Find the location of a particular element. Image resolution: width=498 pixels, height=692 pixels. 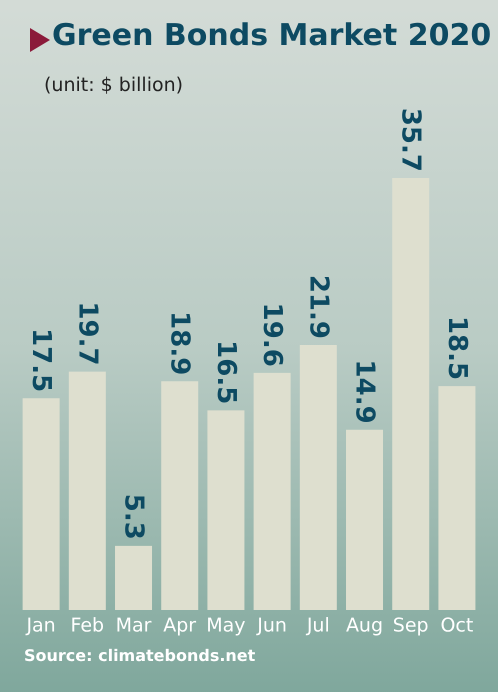

x-tick-label: Jun is located at coordinates (271, 625).